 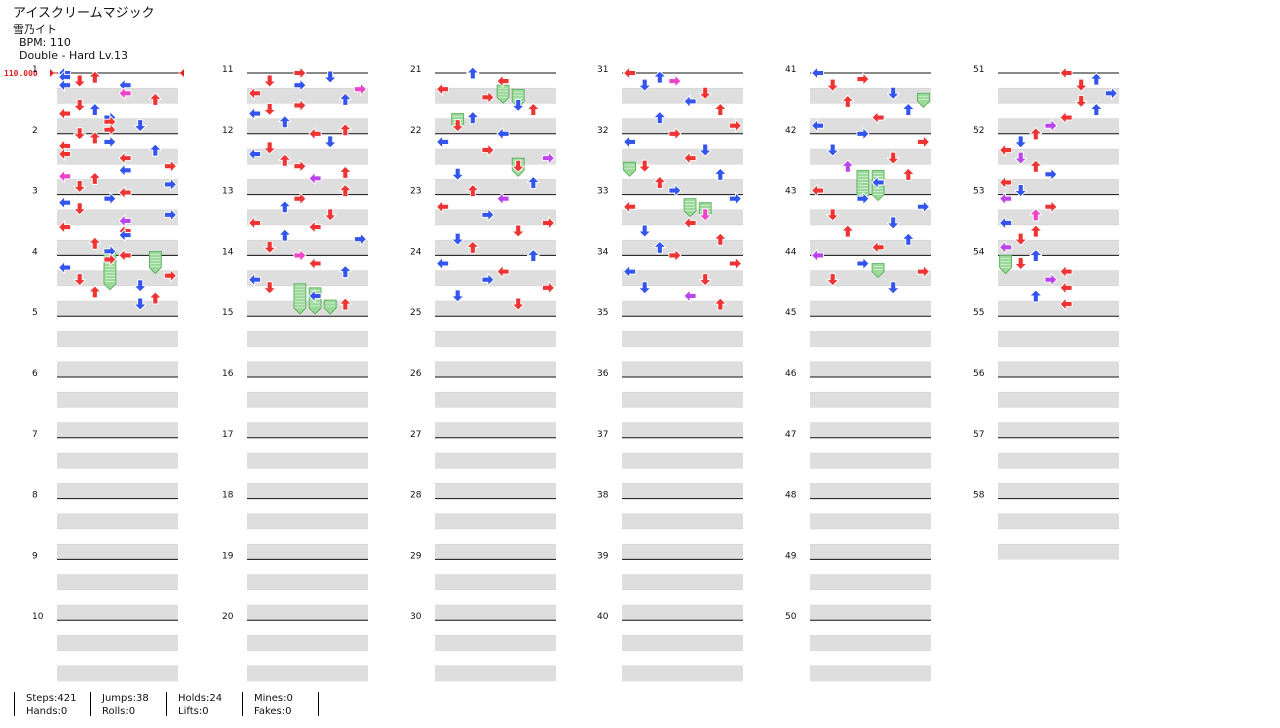 What do you see at coordinates (228, 617) in the screenshot?
I see `measure-number: 20` at bounding box center [228, 617].